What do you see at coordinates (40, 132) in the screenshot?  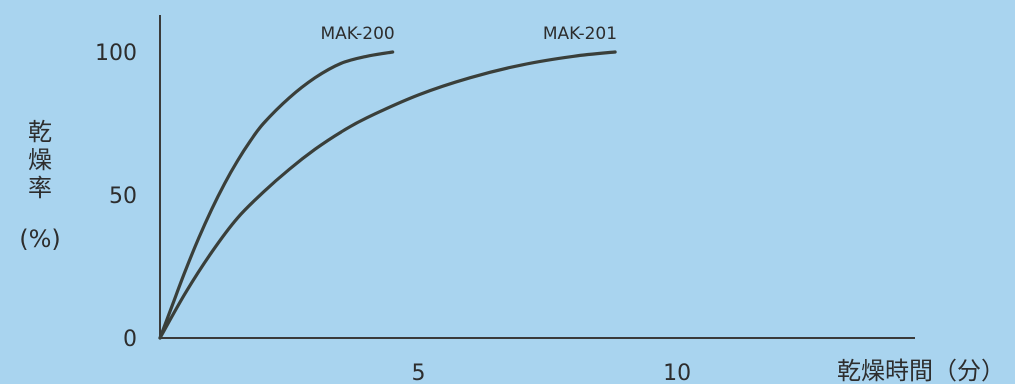 I see `y-axis-label-char: 乾` at bounding box center [40, 132].